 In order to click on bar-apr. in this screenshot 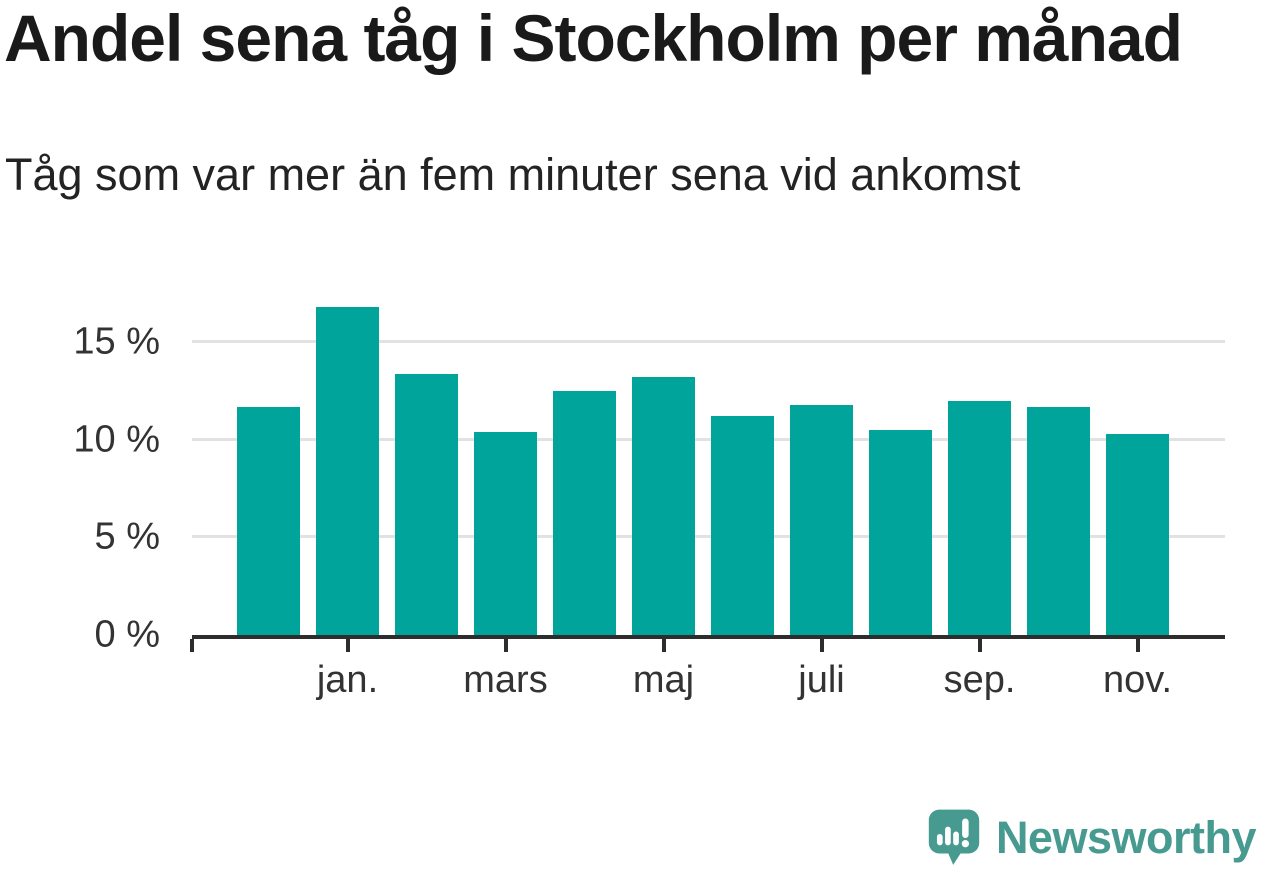, I will do `click(584, 513)`.